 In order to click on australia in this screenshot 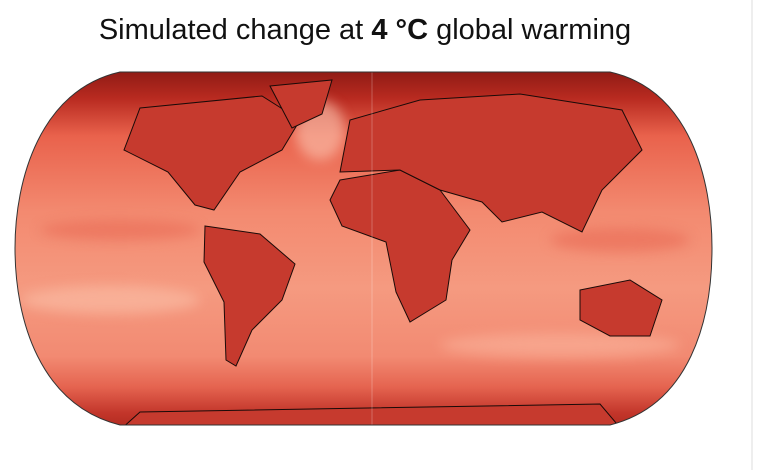, I will do `click(621, 308)`.